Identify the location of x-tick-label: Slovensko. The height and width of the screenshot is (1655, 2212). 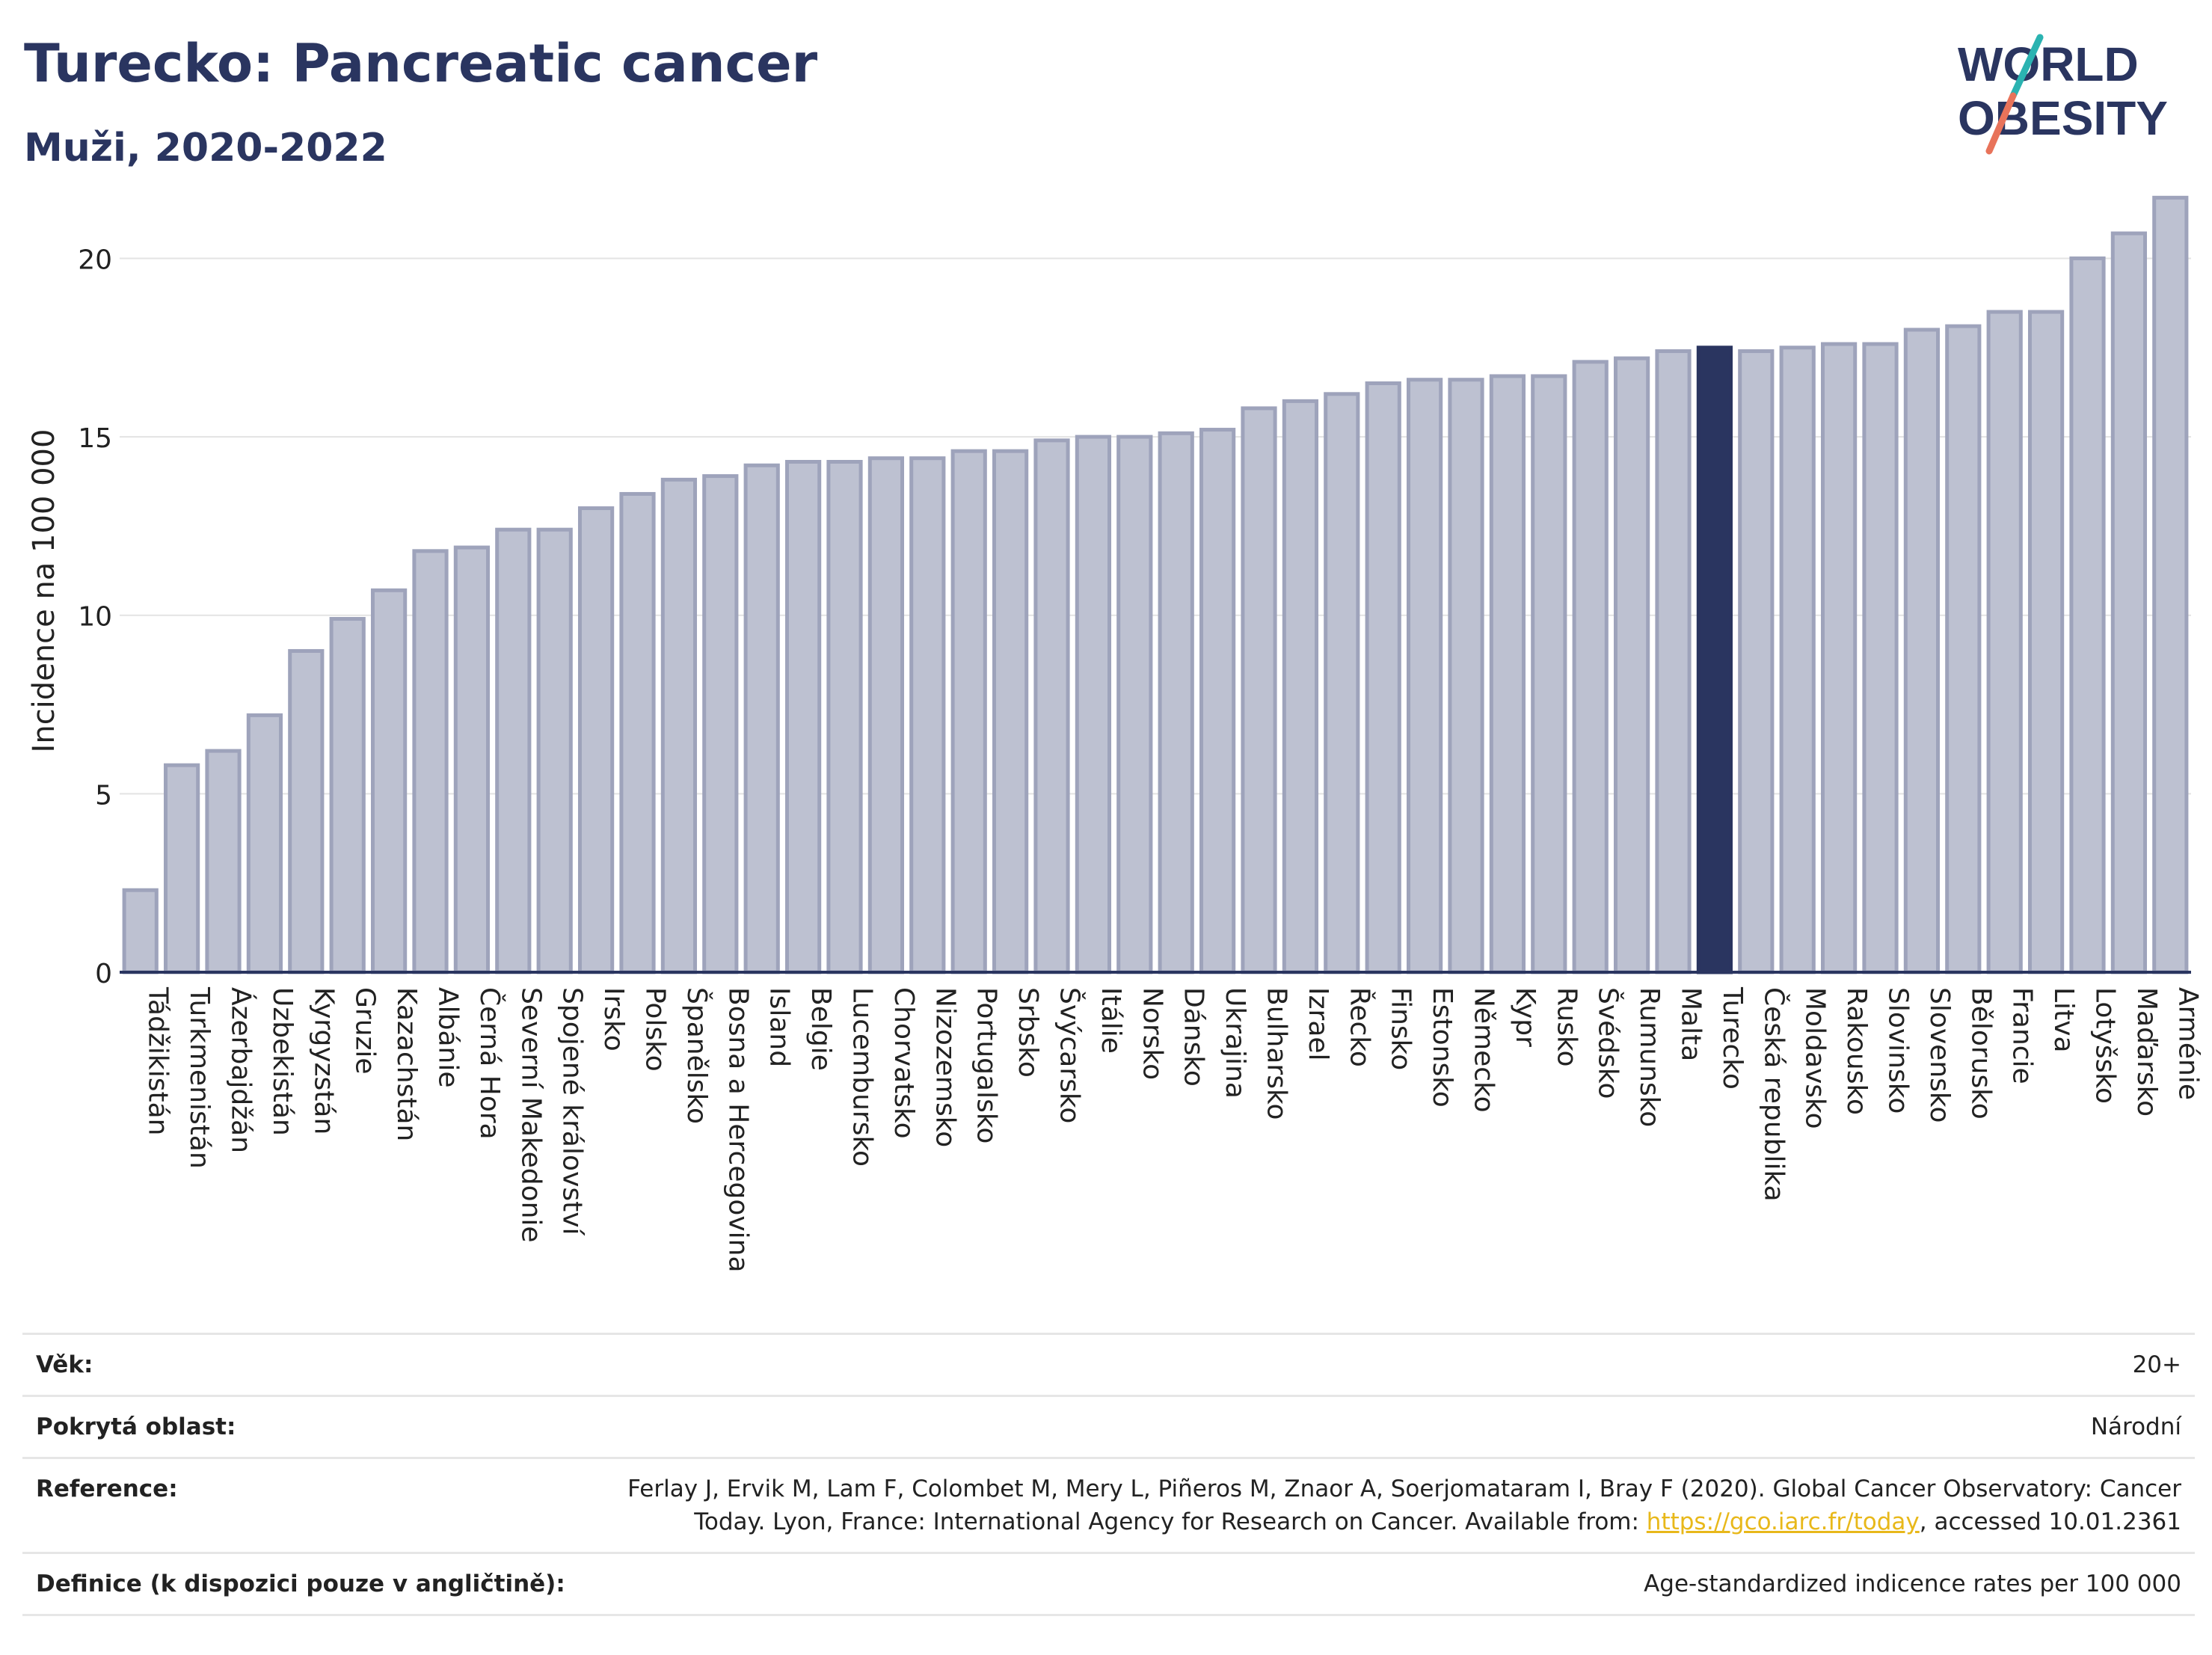
(1939, 1055).